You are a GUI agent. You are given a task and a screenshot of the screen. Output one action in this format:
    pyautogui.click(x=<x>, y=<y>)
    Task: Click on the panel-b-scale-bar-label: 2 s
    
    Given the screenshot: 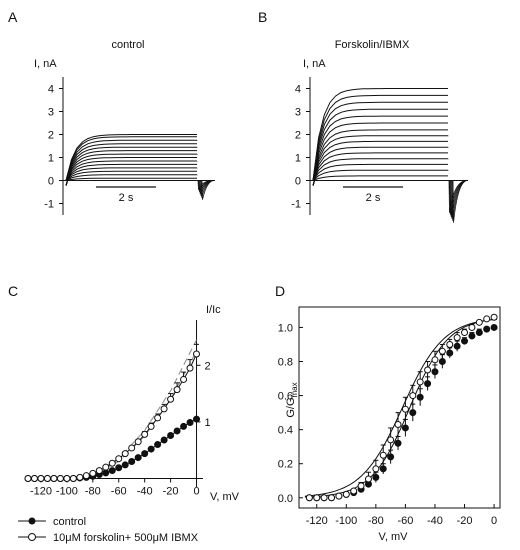 What is the action you would take?
    pyautogui.click(x=373, y=198)
    